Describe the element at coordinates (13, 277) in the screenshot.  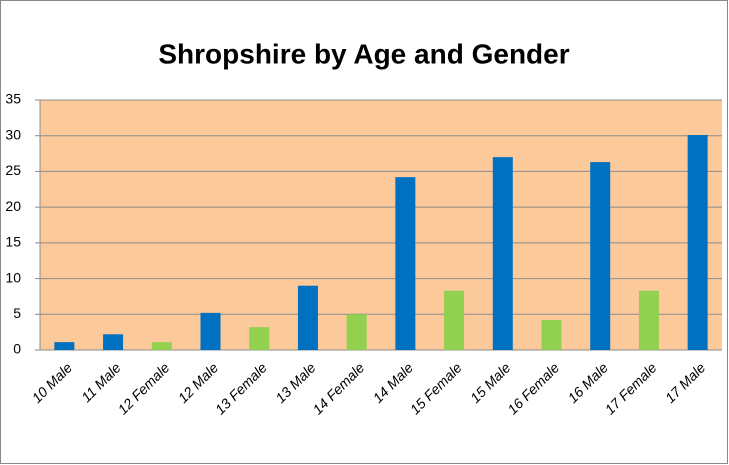
I see `y-tick-label: 10` at that location.